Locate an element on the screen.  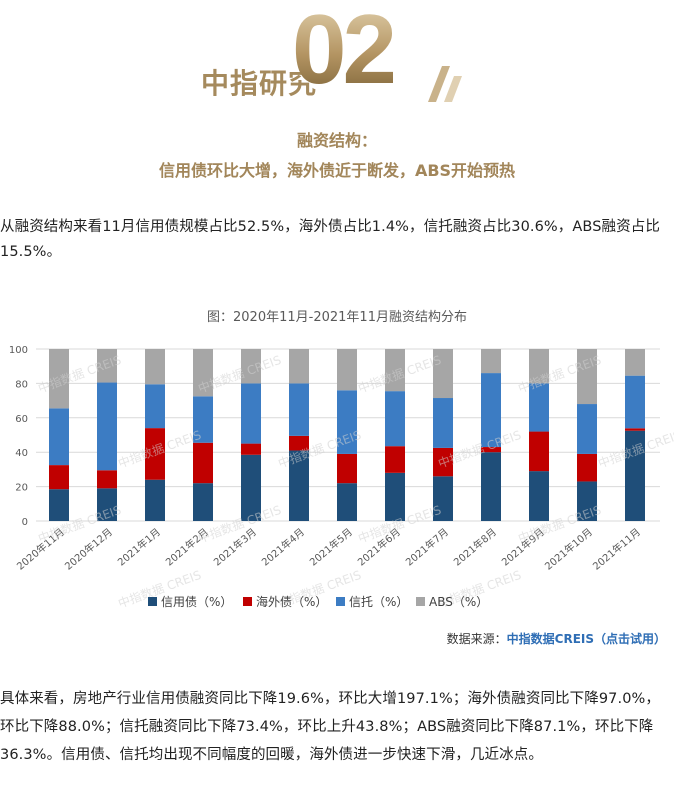
y-tick-label: 80 is located at coordinates (21, 384).